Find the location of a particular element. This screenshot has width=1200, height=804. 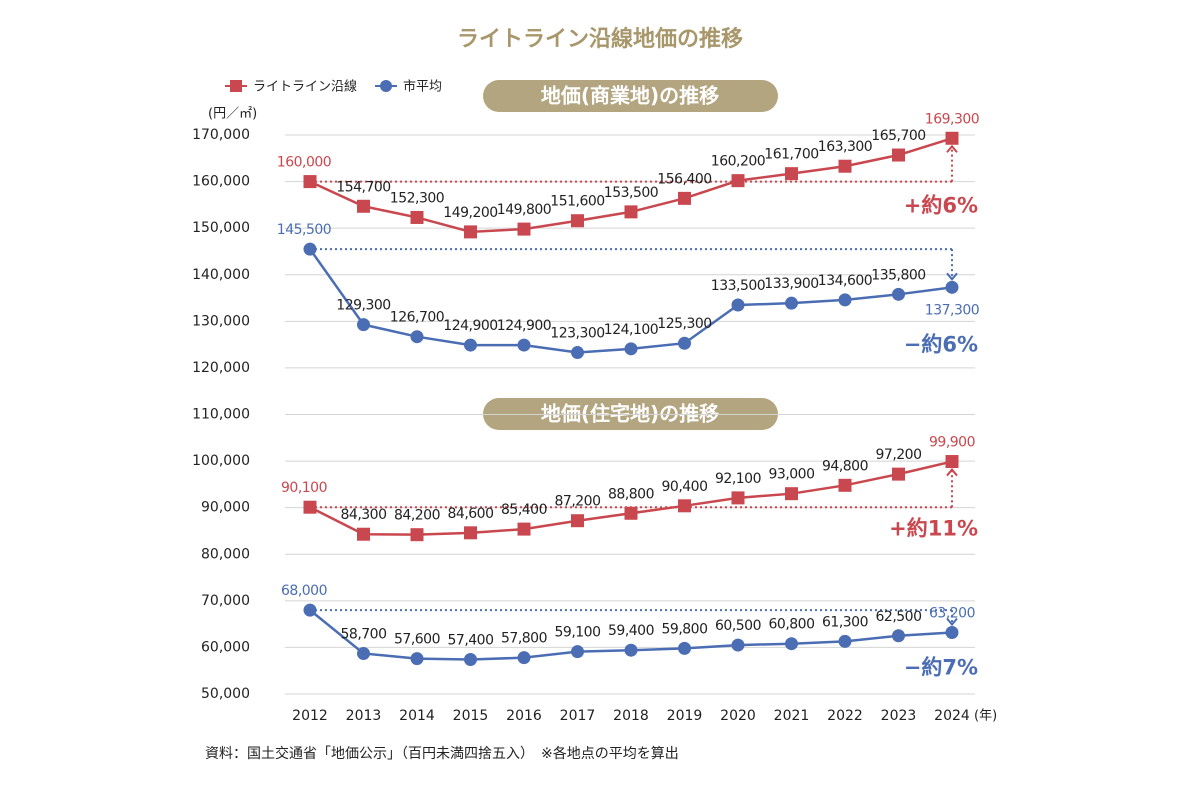

y-tick-label: 110,000 is located at coordinates (221, 415).